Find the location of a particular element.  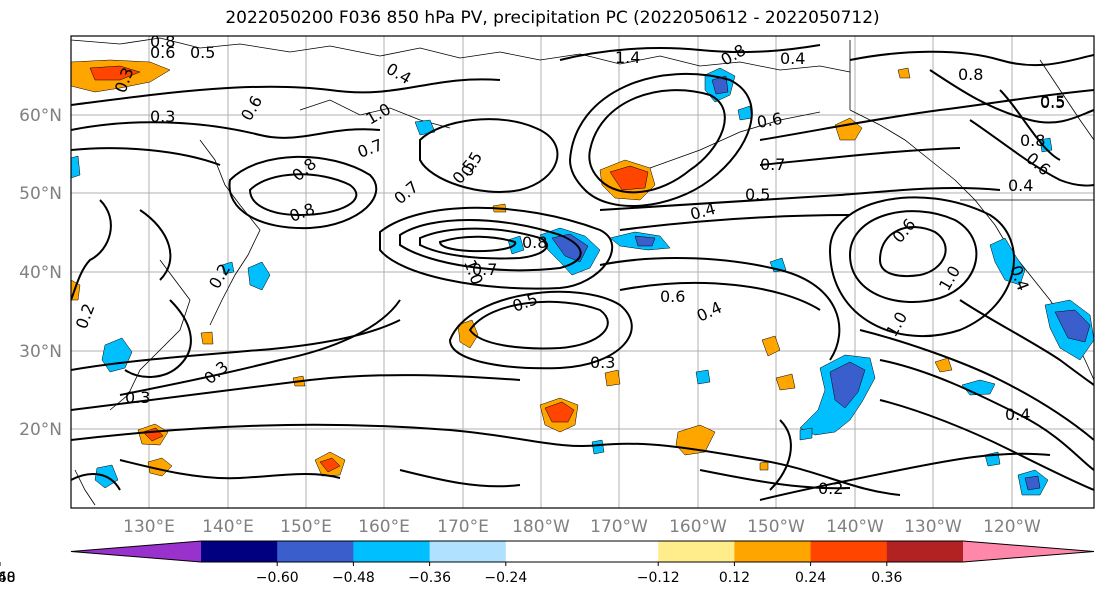

lon-label: 150°E is located at coordinates (306, 527).